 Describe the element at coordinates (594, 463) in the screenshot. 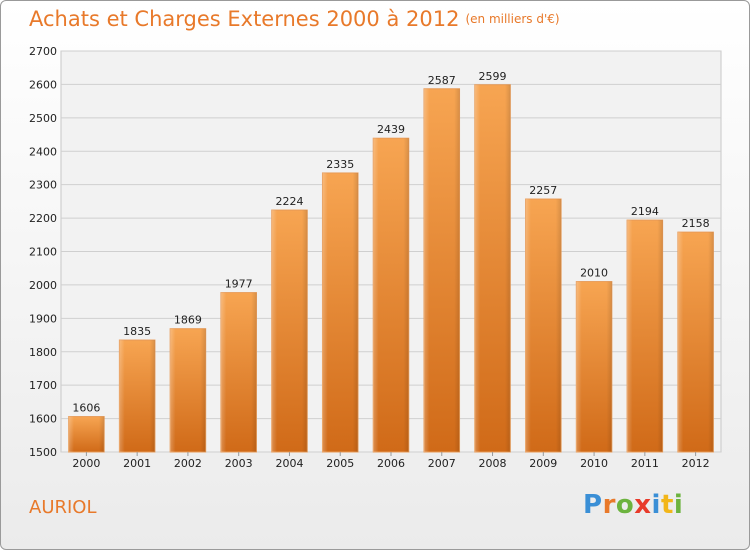

I see `x-tick-label: 2010` at that location.